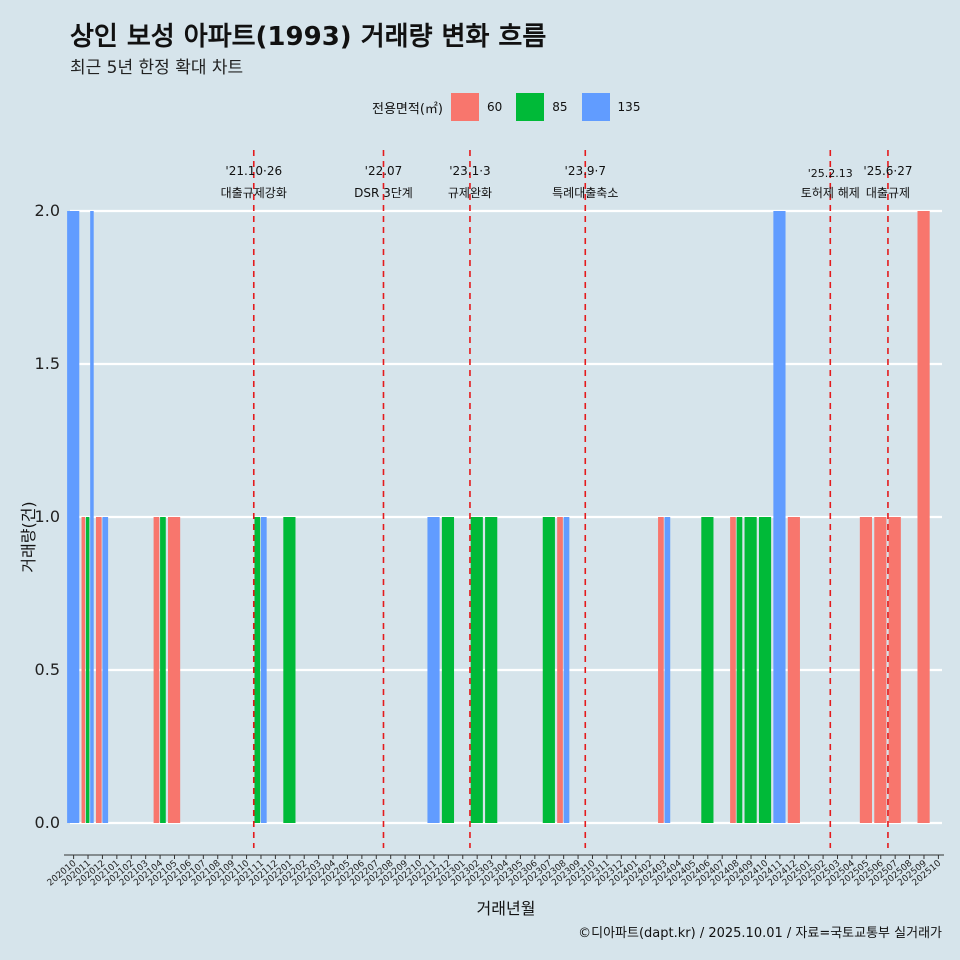  What do you see at coordinates (629, 107) in the screenshot?
I see `legend-label-135: 135` at bounding box center [629, 107].